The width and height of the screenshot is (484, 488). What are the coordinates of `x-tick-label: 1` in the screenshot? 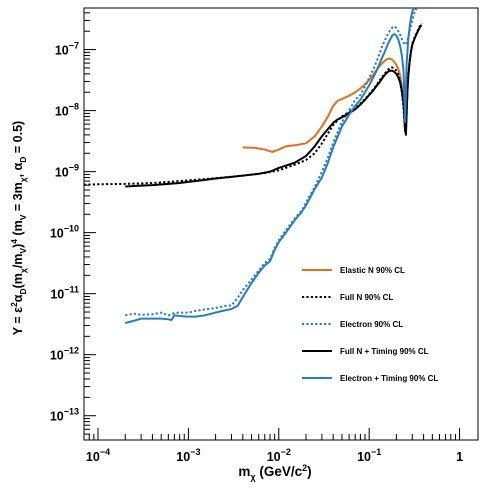 It's located at (459, 457).